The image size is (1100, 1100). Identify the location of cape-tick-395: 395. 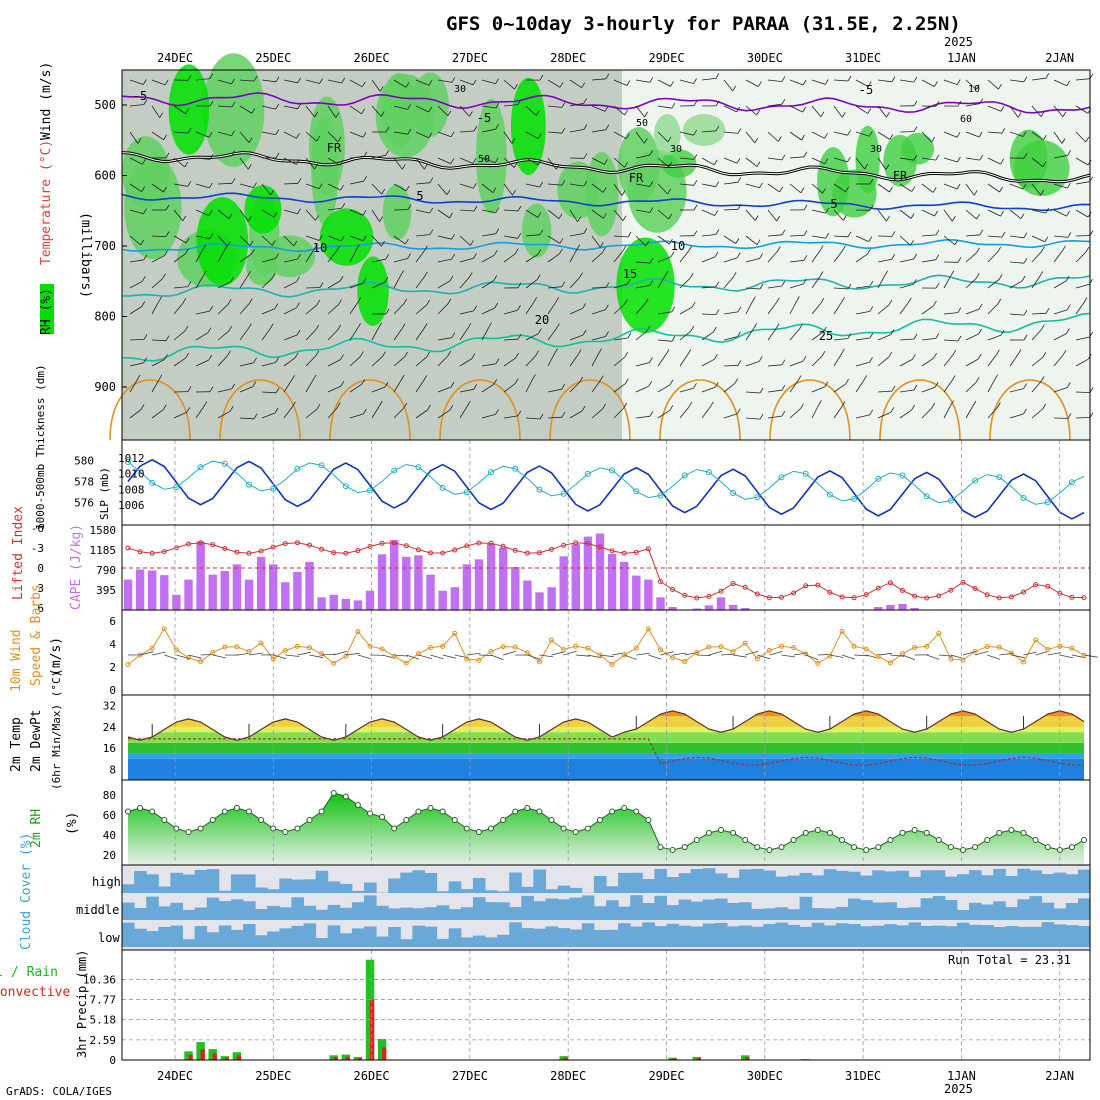
(106, 590).